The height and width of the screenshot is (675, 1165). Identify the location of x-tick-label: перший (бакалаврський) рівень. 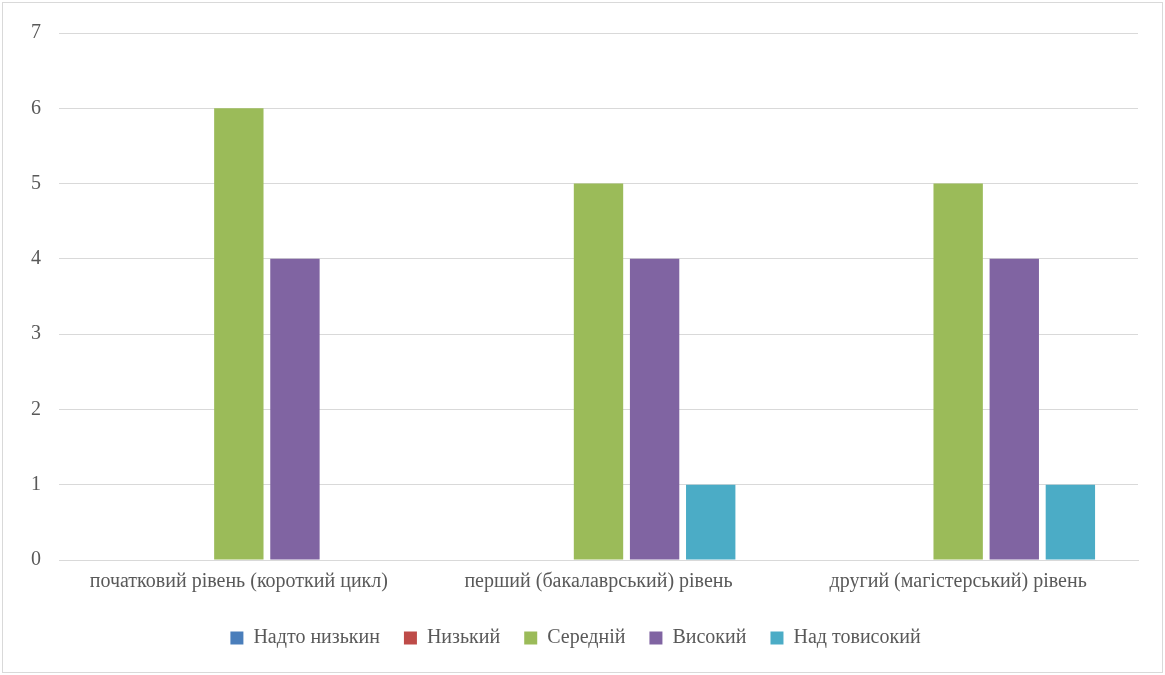
(598, 581).